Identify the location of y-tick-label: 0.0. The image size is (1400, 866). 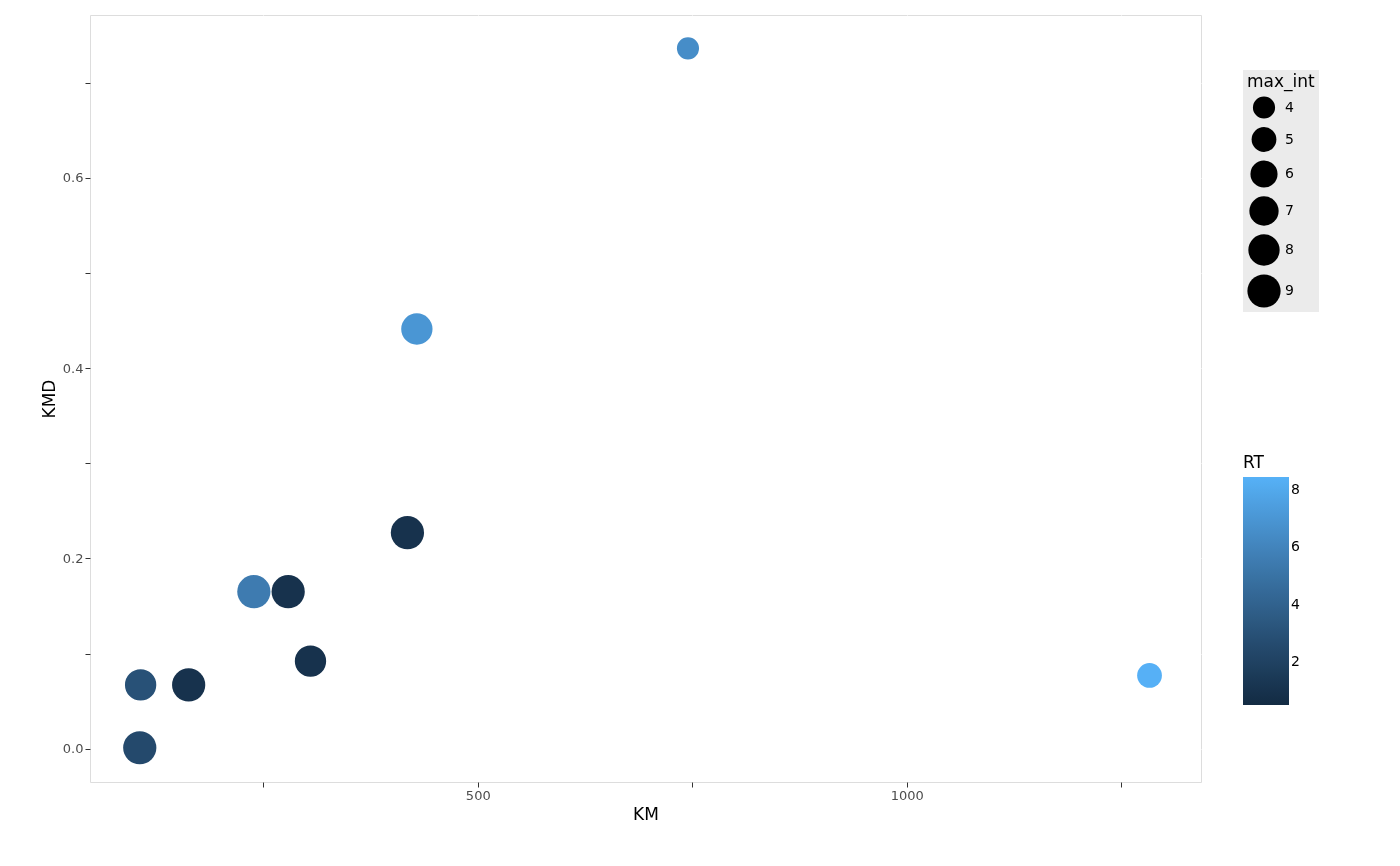
(73, 749).